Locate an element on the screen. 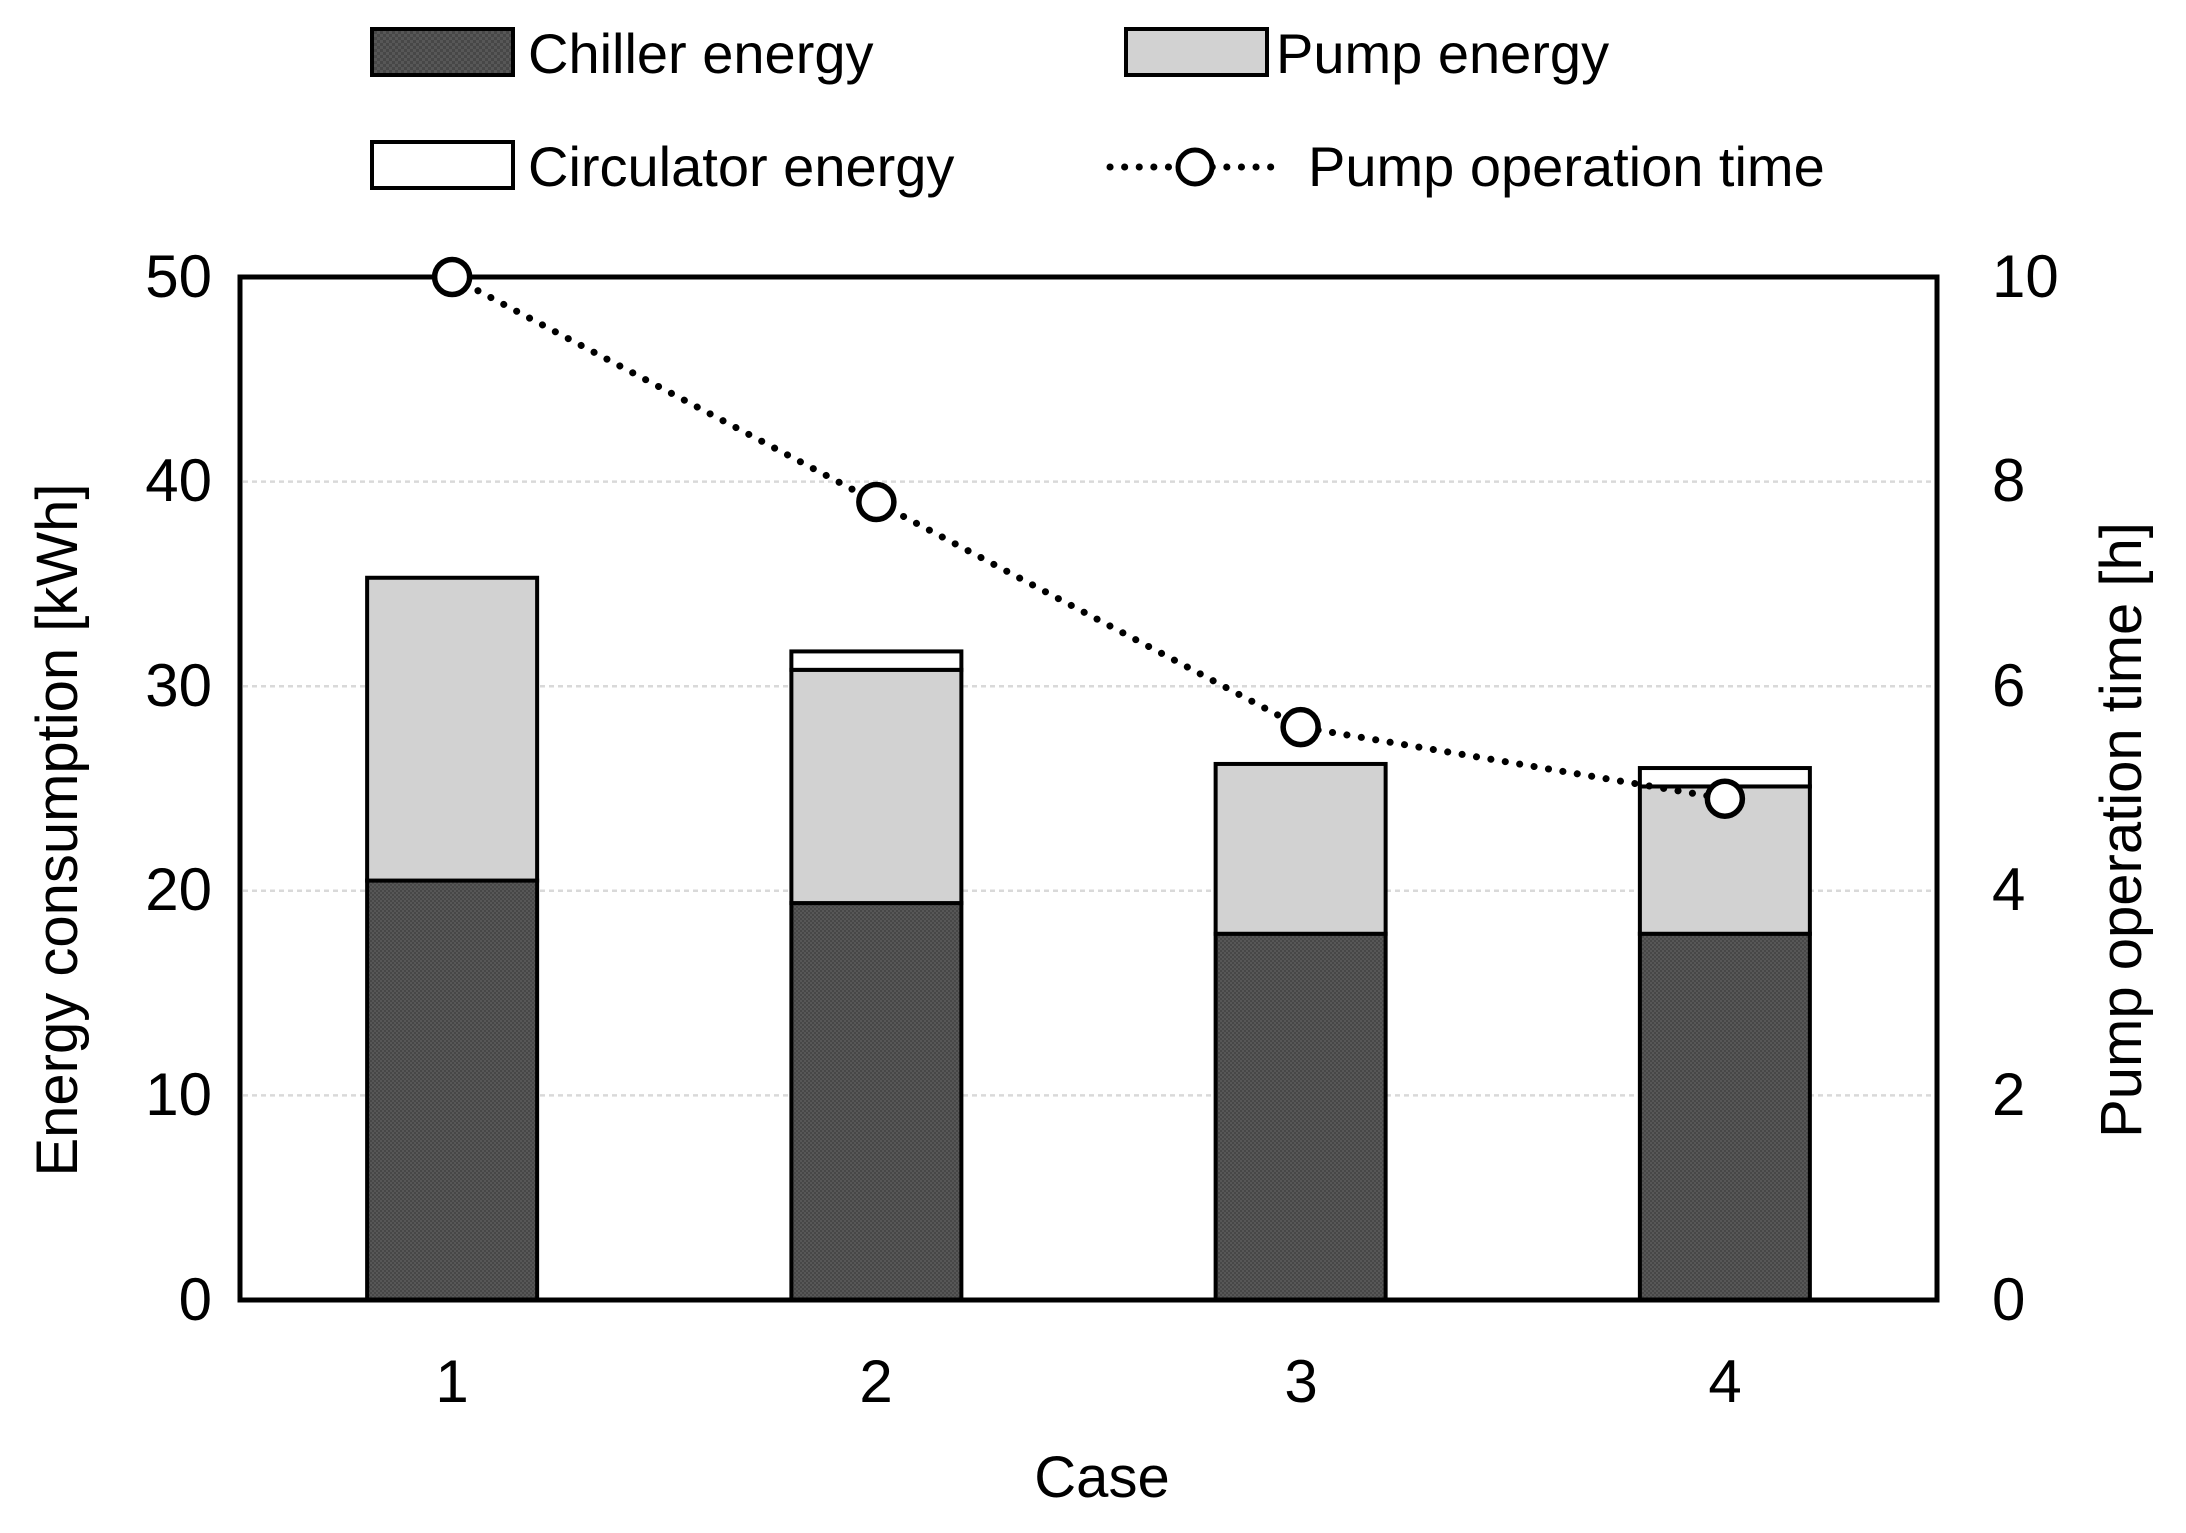  legend-label: Circulator energy is located at coordinates (741, 166).